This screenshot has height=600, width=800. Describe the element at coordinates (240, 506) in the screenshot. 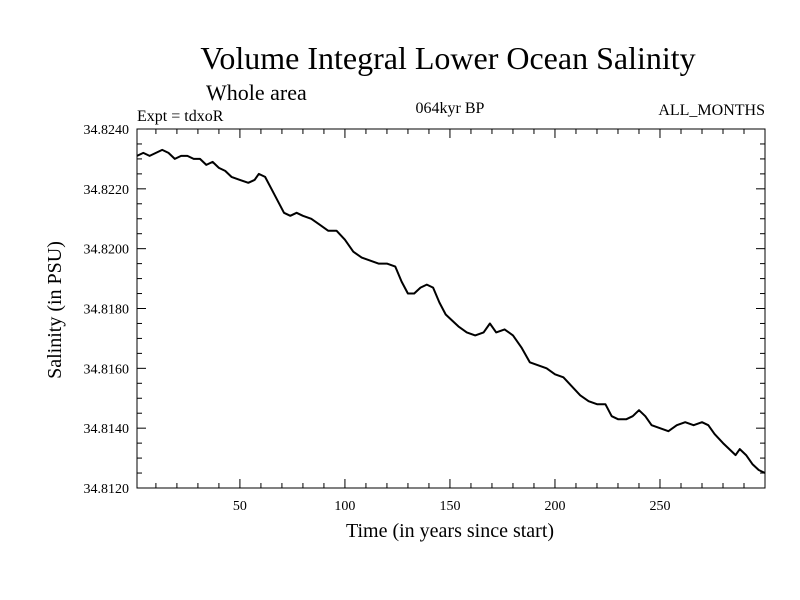

I see `x-tick-label: 50` at that location.